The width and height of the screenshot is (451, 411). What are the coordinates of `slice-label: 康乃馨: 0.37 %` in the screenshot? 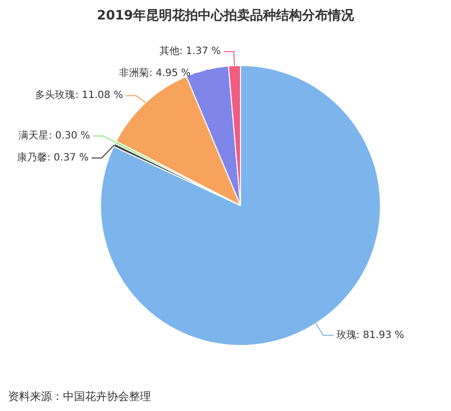 It's located at (53, 158).